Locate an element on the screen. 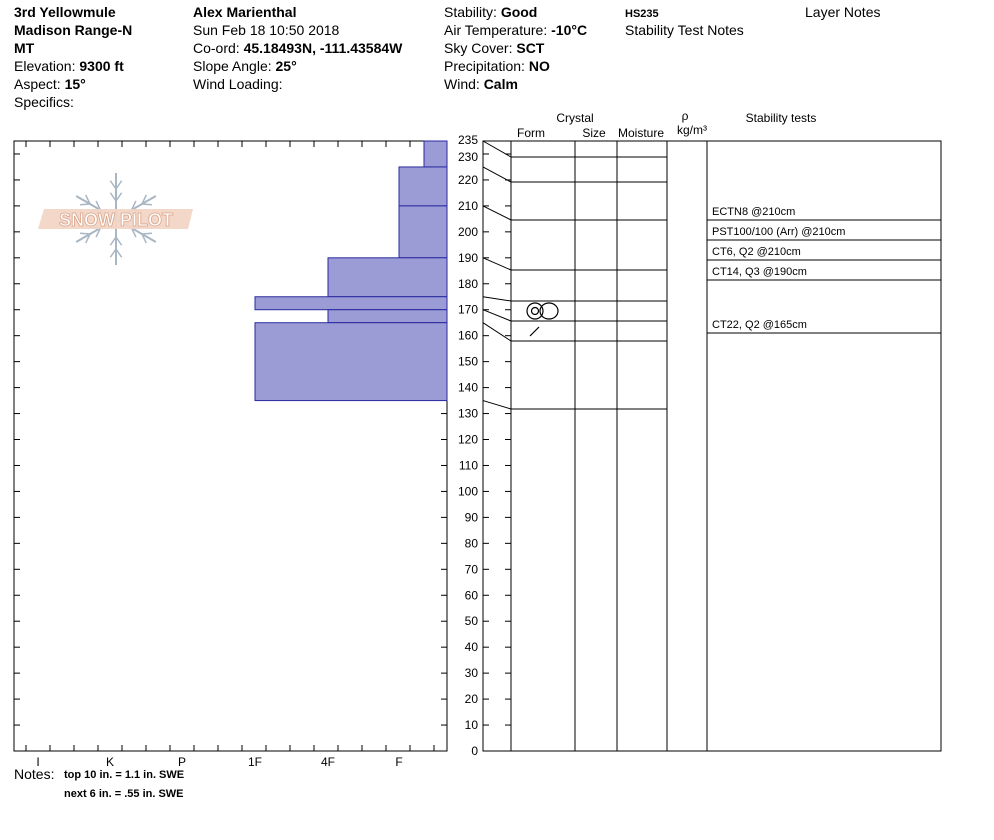 This screenshot has height=840, width=994. wind-value: Calm is located at coordinates (500, 84).